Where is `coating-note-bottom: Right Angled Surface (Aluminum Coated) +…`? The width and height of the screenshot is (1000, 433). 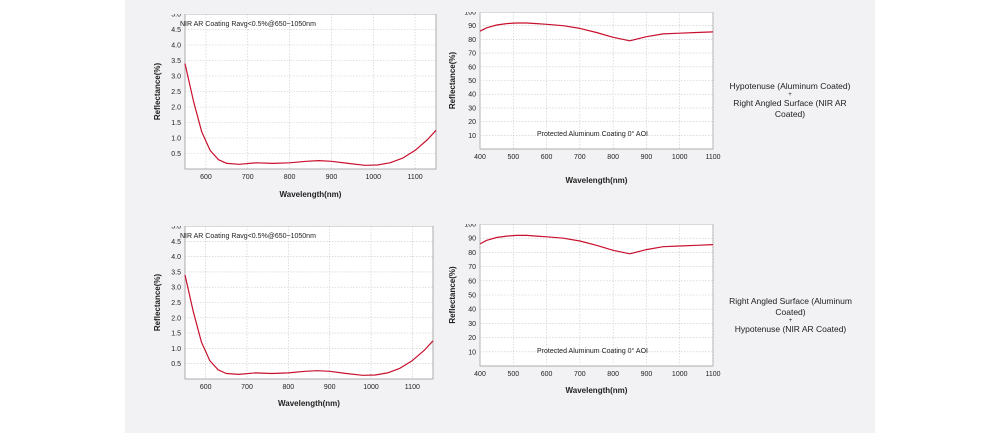 coating-note-bottom: Right Angled Surface (Aluminum Coated) +… is located at coordinates (790, 315).